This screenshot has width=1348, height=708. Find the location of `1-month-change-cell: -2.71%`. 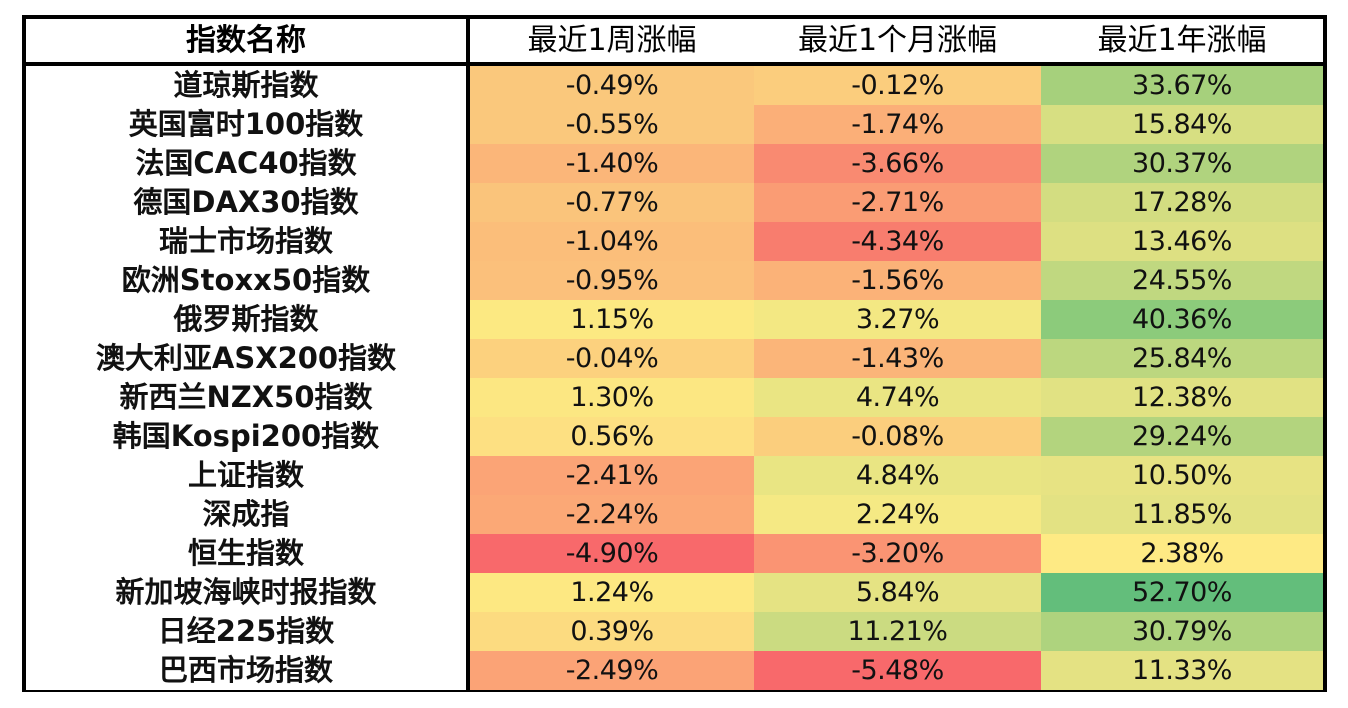

1-month-change-cell: -2.71% is located at coordinates (897, 202).